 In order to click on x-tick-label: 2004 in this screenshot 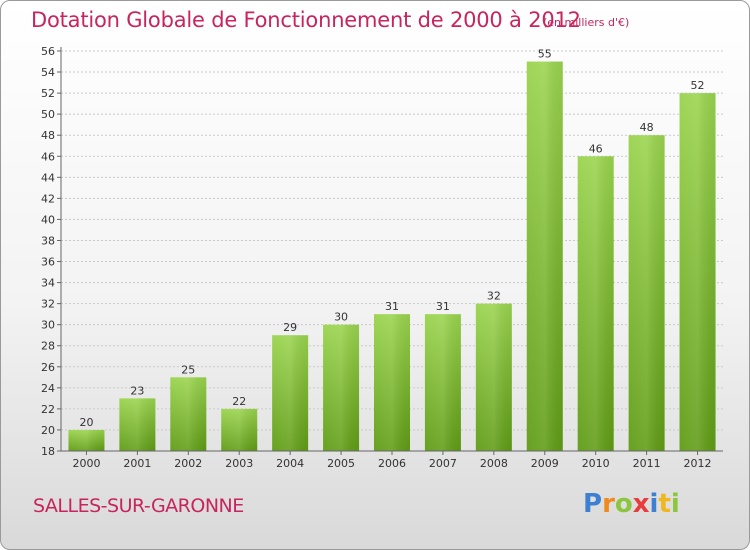, I will do `click(290, 463)`.